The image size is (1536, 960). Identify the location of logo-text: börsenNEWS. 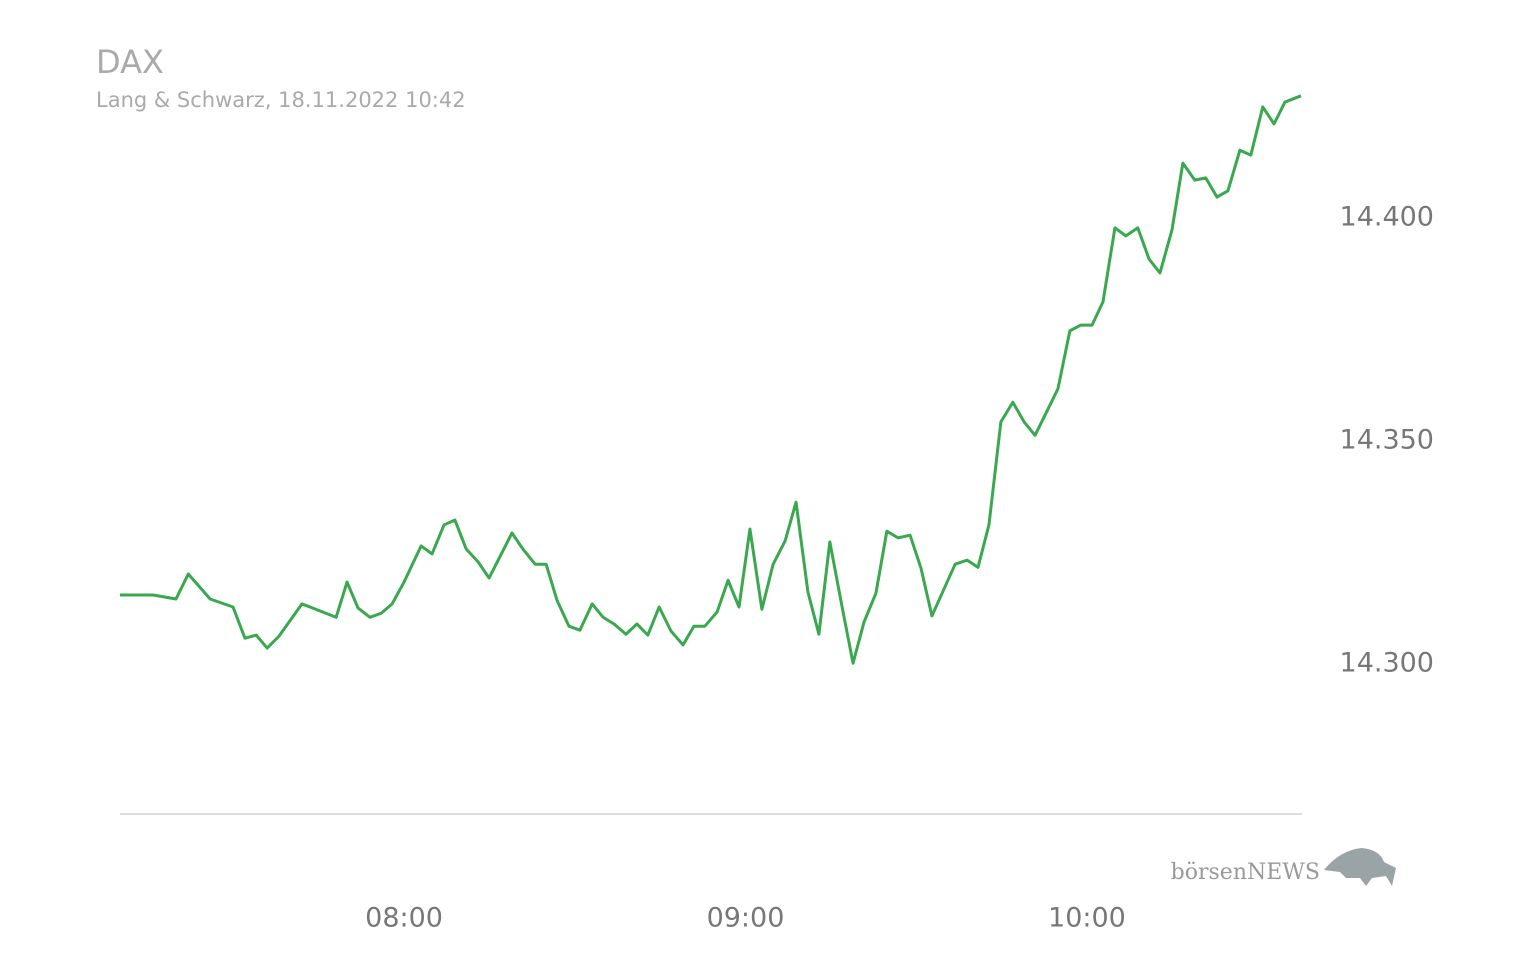
(1245, 872).